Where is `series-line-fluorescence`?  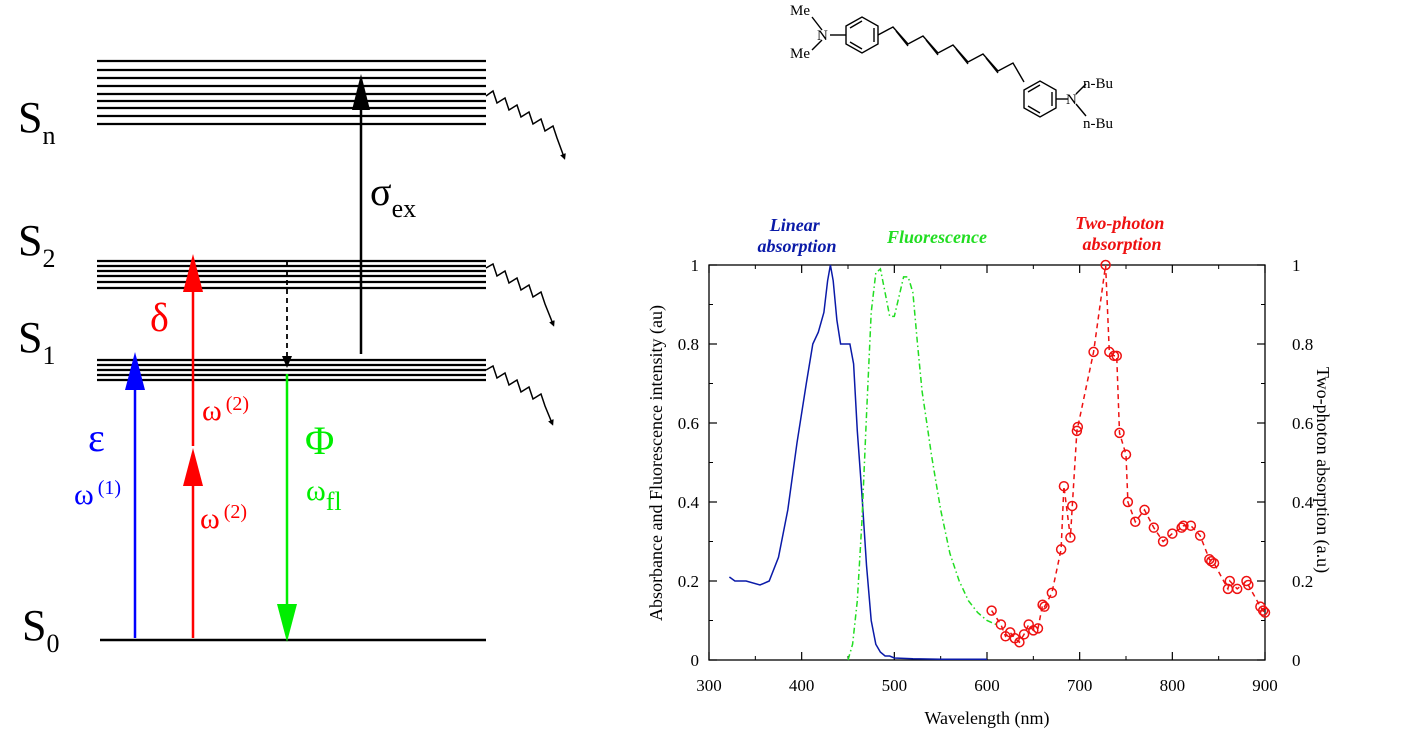
series-line-fluorescence is located at coordinates (922, 464).